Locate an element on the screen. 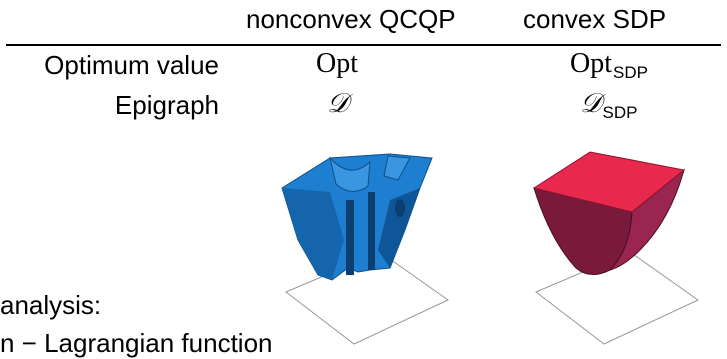  cell-opt-sdp-subscript: SDP is located at coordinates (630, 72).